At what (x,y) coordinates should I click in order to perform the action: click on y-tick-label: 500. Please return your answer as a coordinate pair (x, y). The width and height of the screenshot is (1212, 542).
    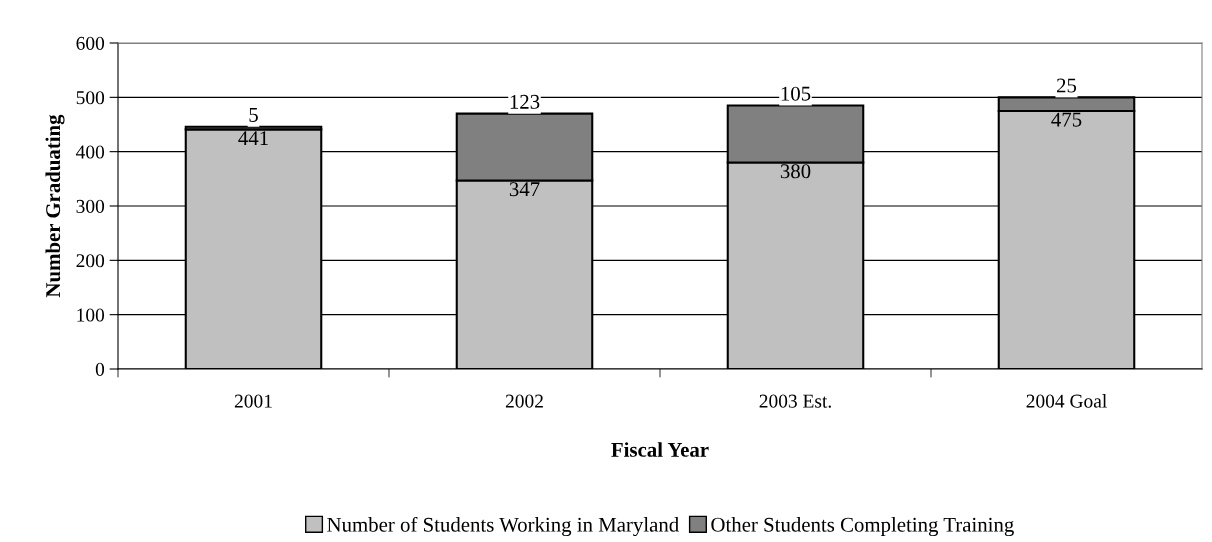
    Looking at the image, I should click on (90, 98).